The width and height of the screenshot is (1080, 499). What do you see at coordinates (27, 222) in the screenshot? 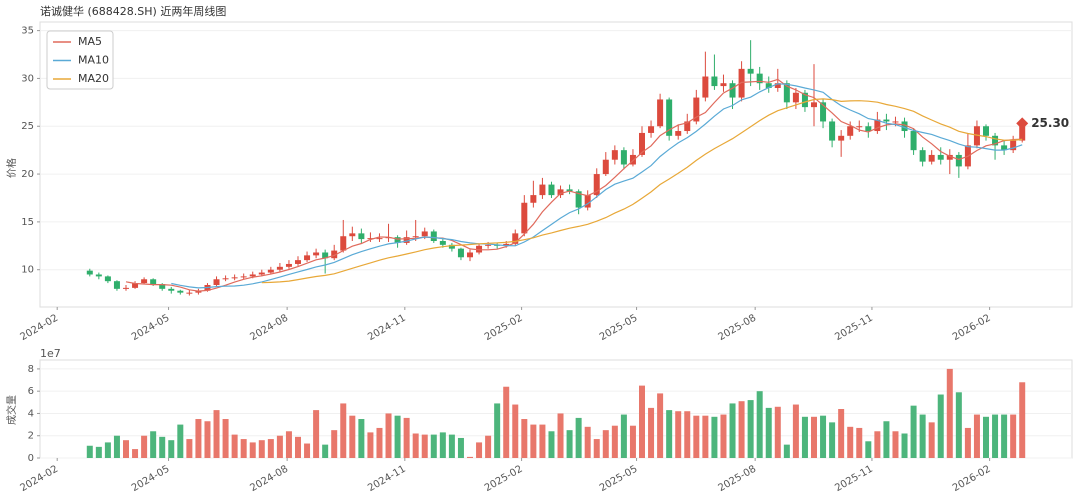
I see `y-tick-label: 15` at bounding box center [27, 222].